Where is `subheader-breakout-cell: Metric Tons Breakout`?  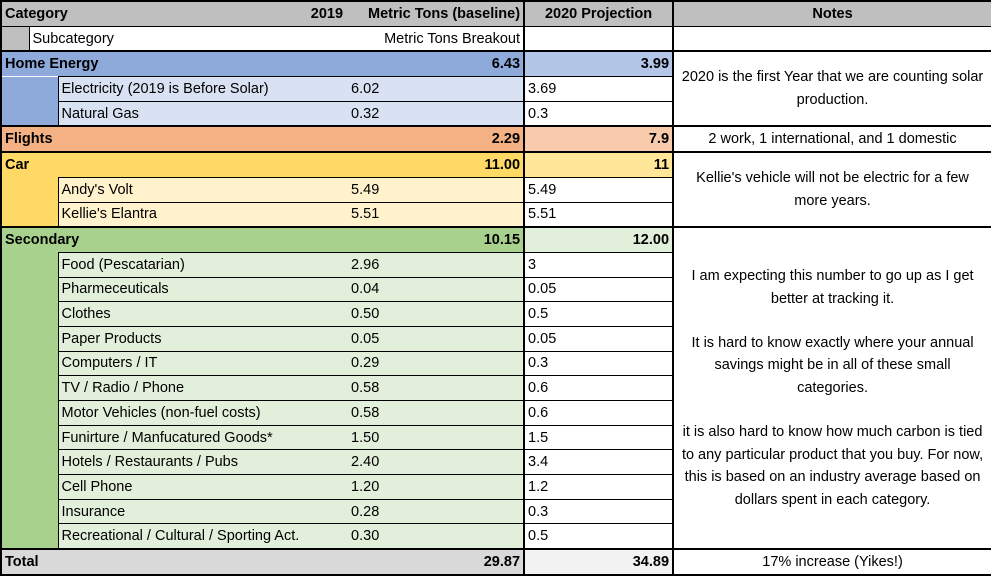 subheader-breakout-cell: Metric Tons Breakout is located at coordinates (435, 38).